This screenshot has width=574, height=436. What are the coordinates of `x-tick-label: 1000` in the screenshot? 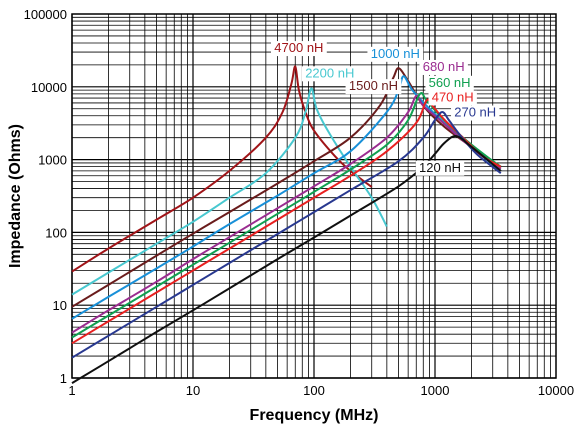 It's located at (435, 390).